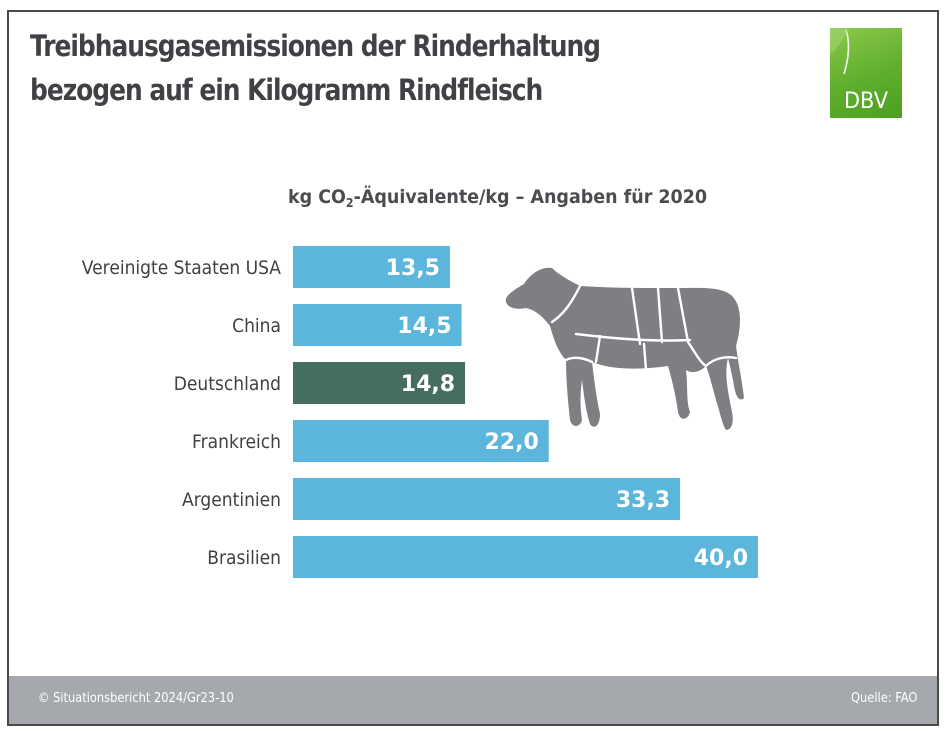 The image size is (946, 735). What do you see at coordinates (866, 73) in the screenshot?
I see `dbv-logo: DBV` at bounding box center [866, 73].